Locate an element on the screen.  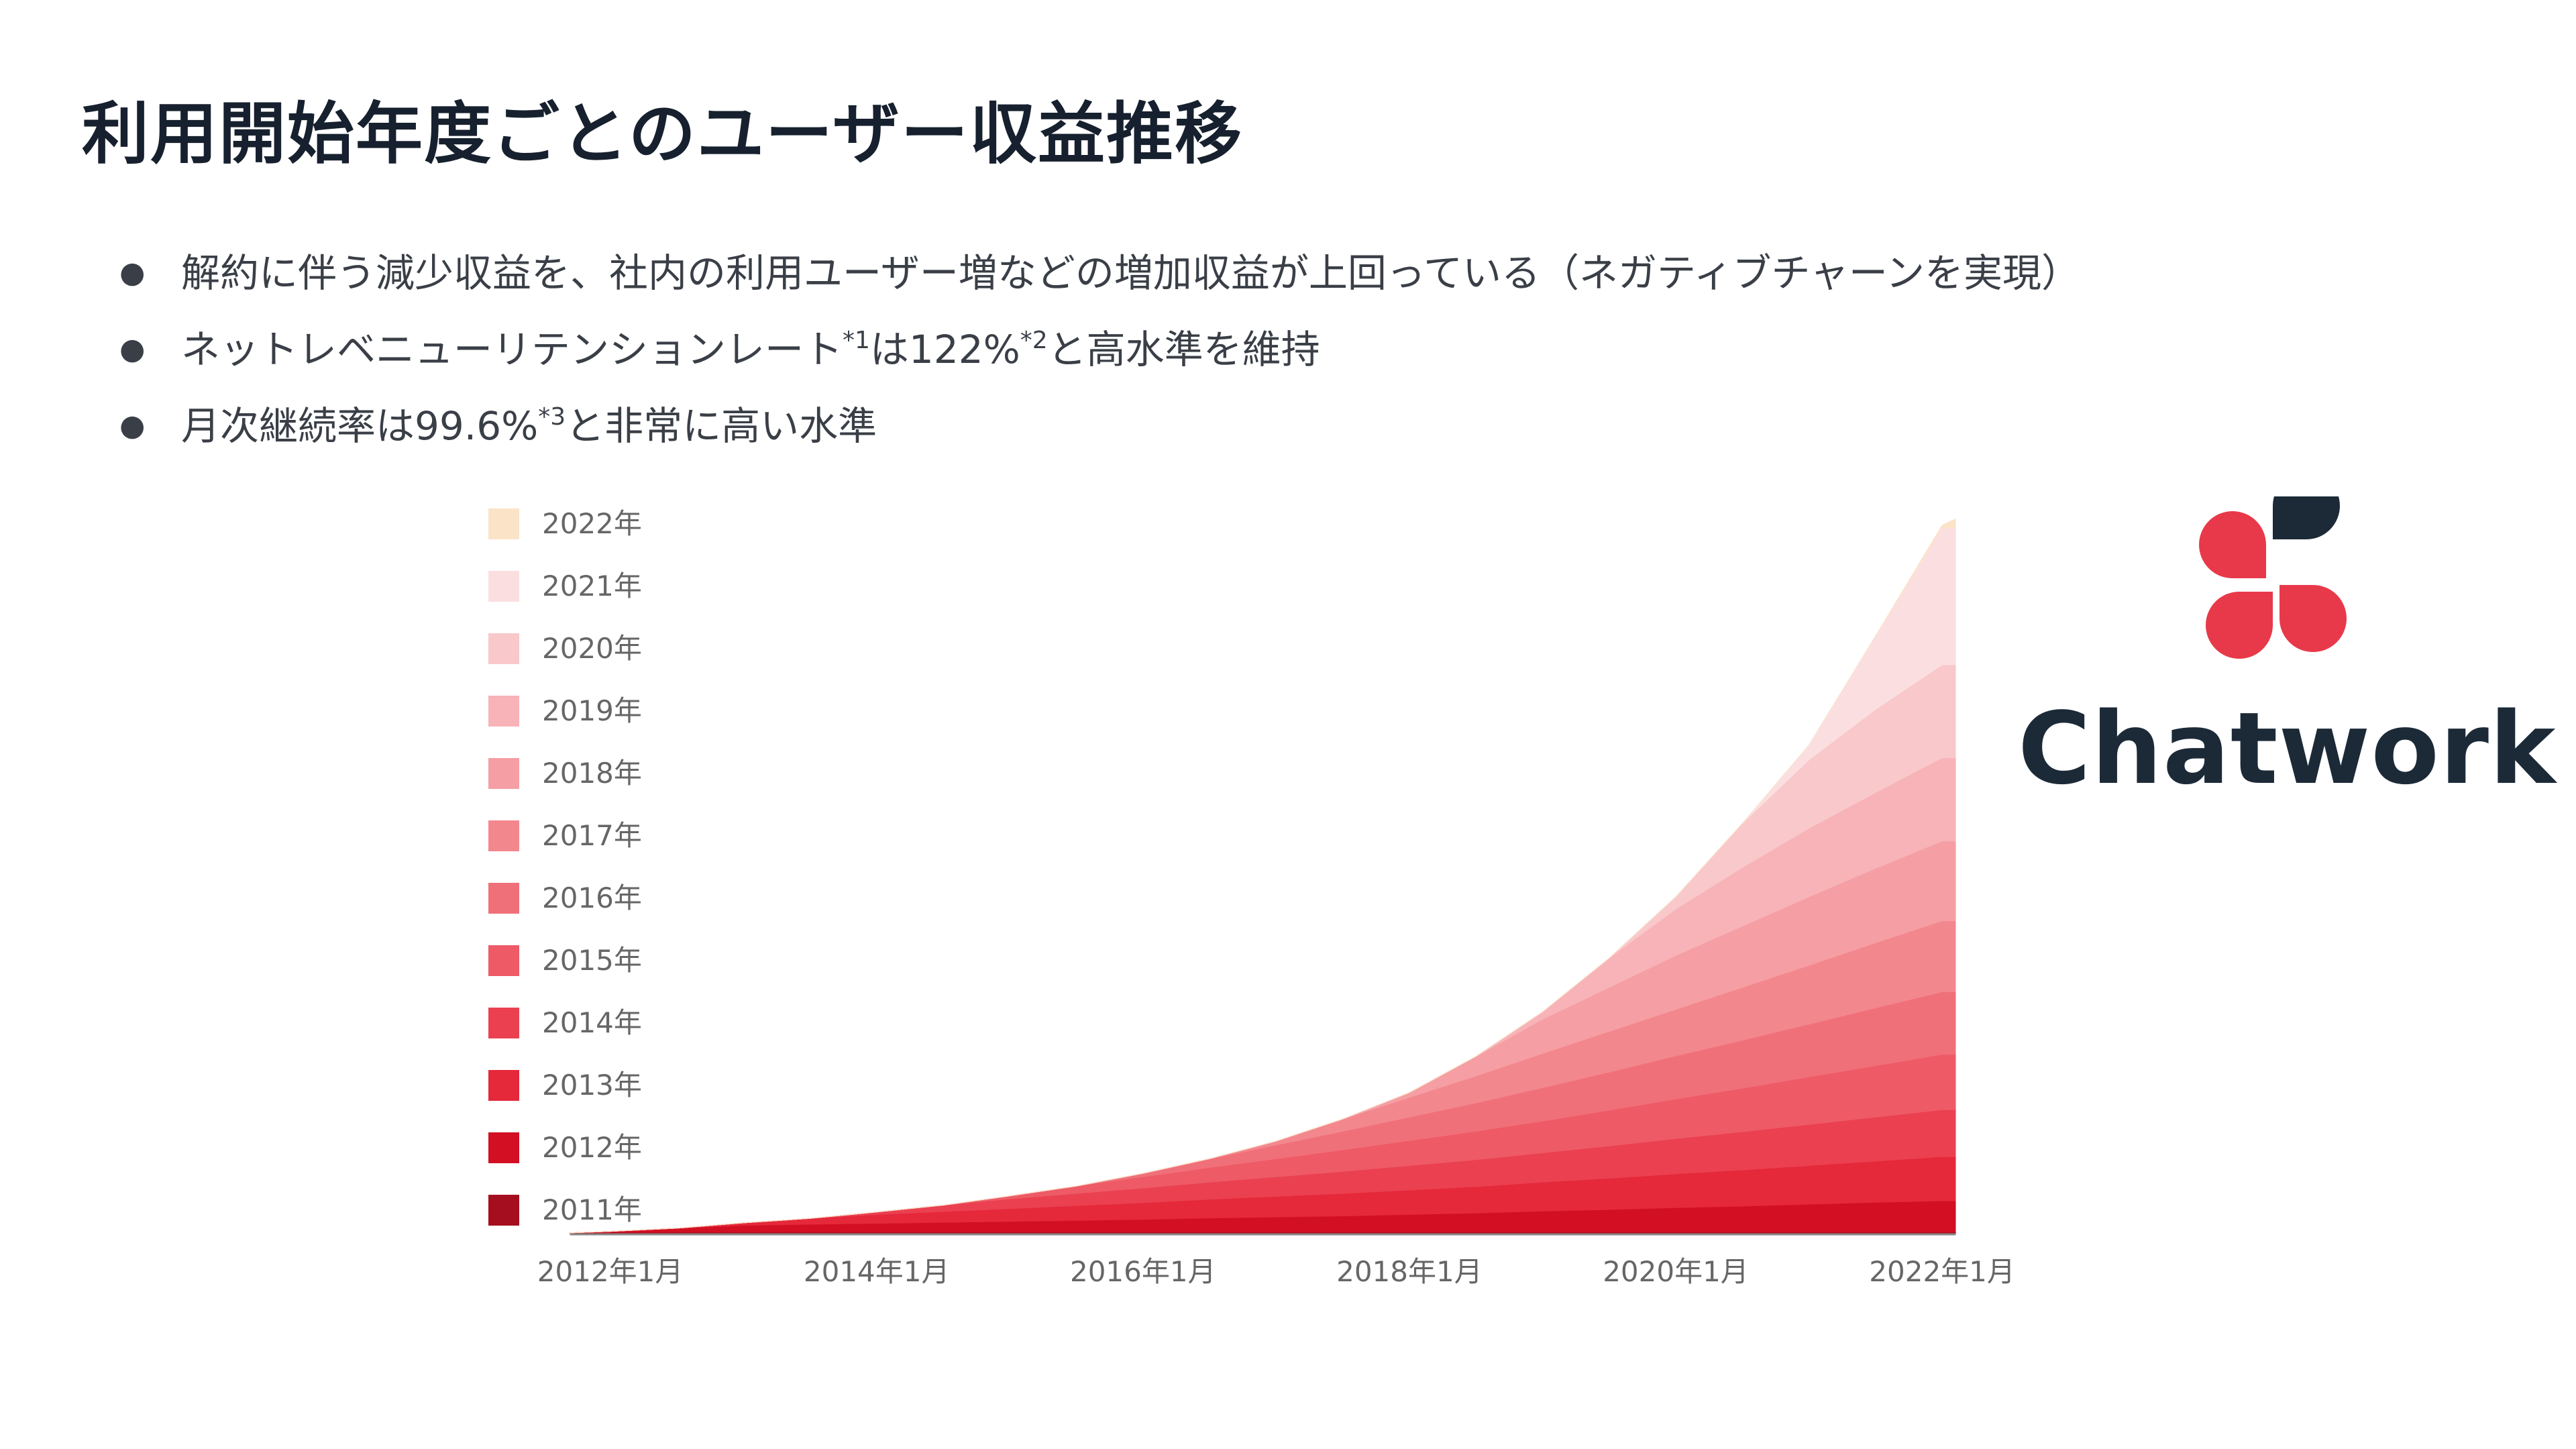
logo-petal-red-right is located at coordinates (2313, 618).